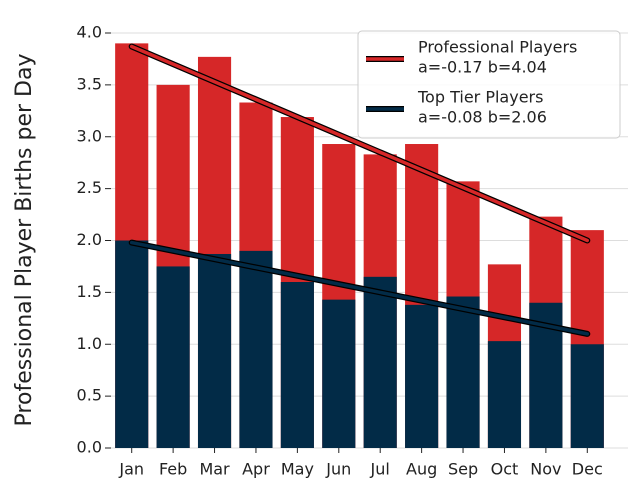 Image resolution: width=630 pixels, height=487 pixels. What do you see at coordinates (480, 97) in the screenshot?
I see `legend-label: Top Tier Players` at bounding box center [480, 97].